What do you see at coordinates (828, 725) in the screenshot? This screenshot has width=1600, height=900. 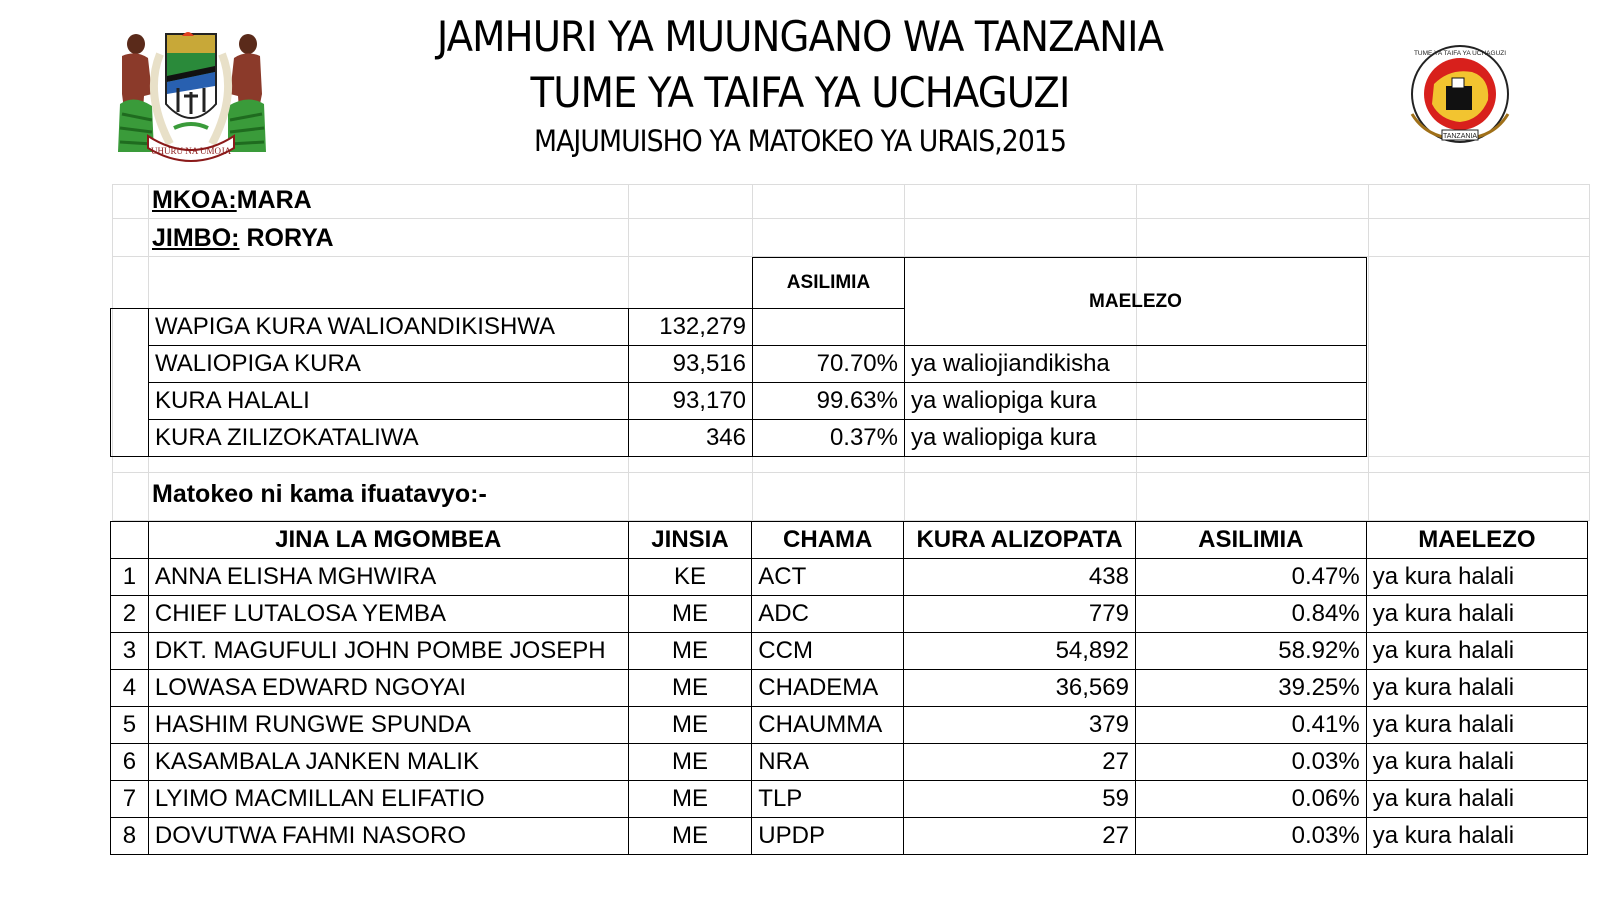 I see `candidate-party: CHAUMMA` at bounding box center [828, 725].